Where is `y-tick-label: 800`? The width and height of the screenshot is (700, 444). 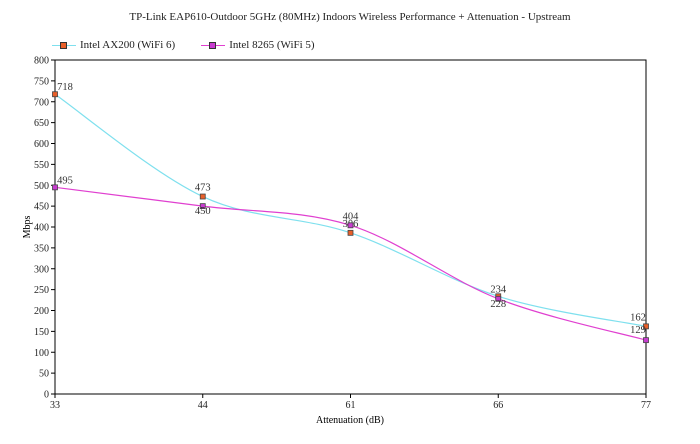 y-tick-label: 800 is located at coordinates (41, 61).